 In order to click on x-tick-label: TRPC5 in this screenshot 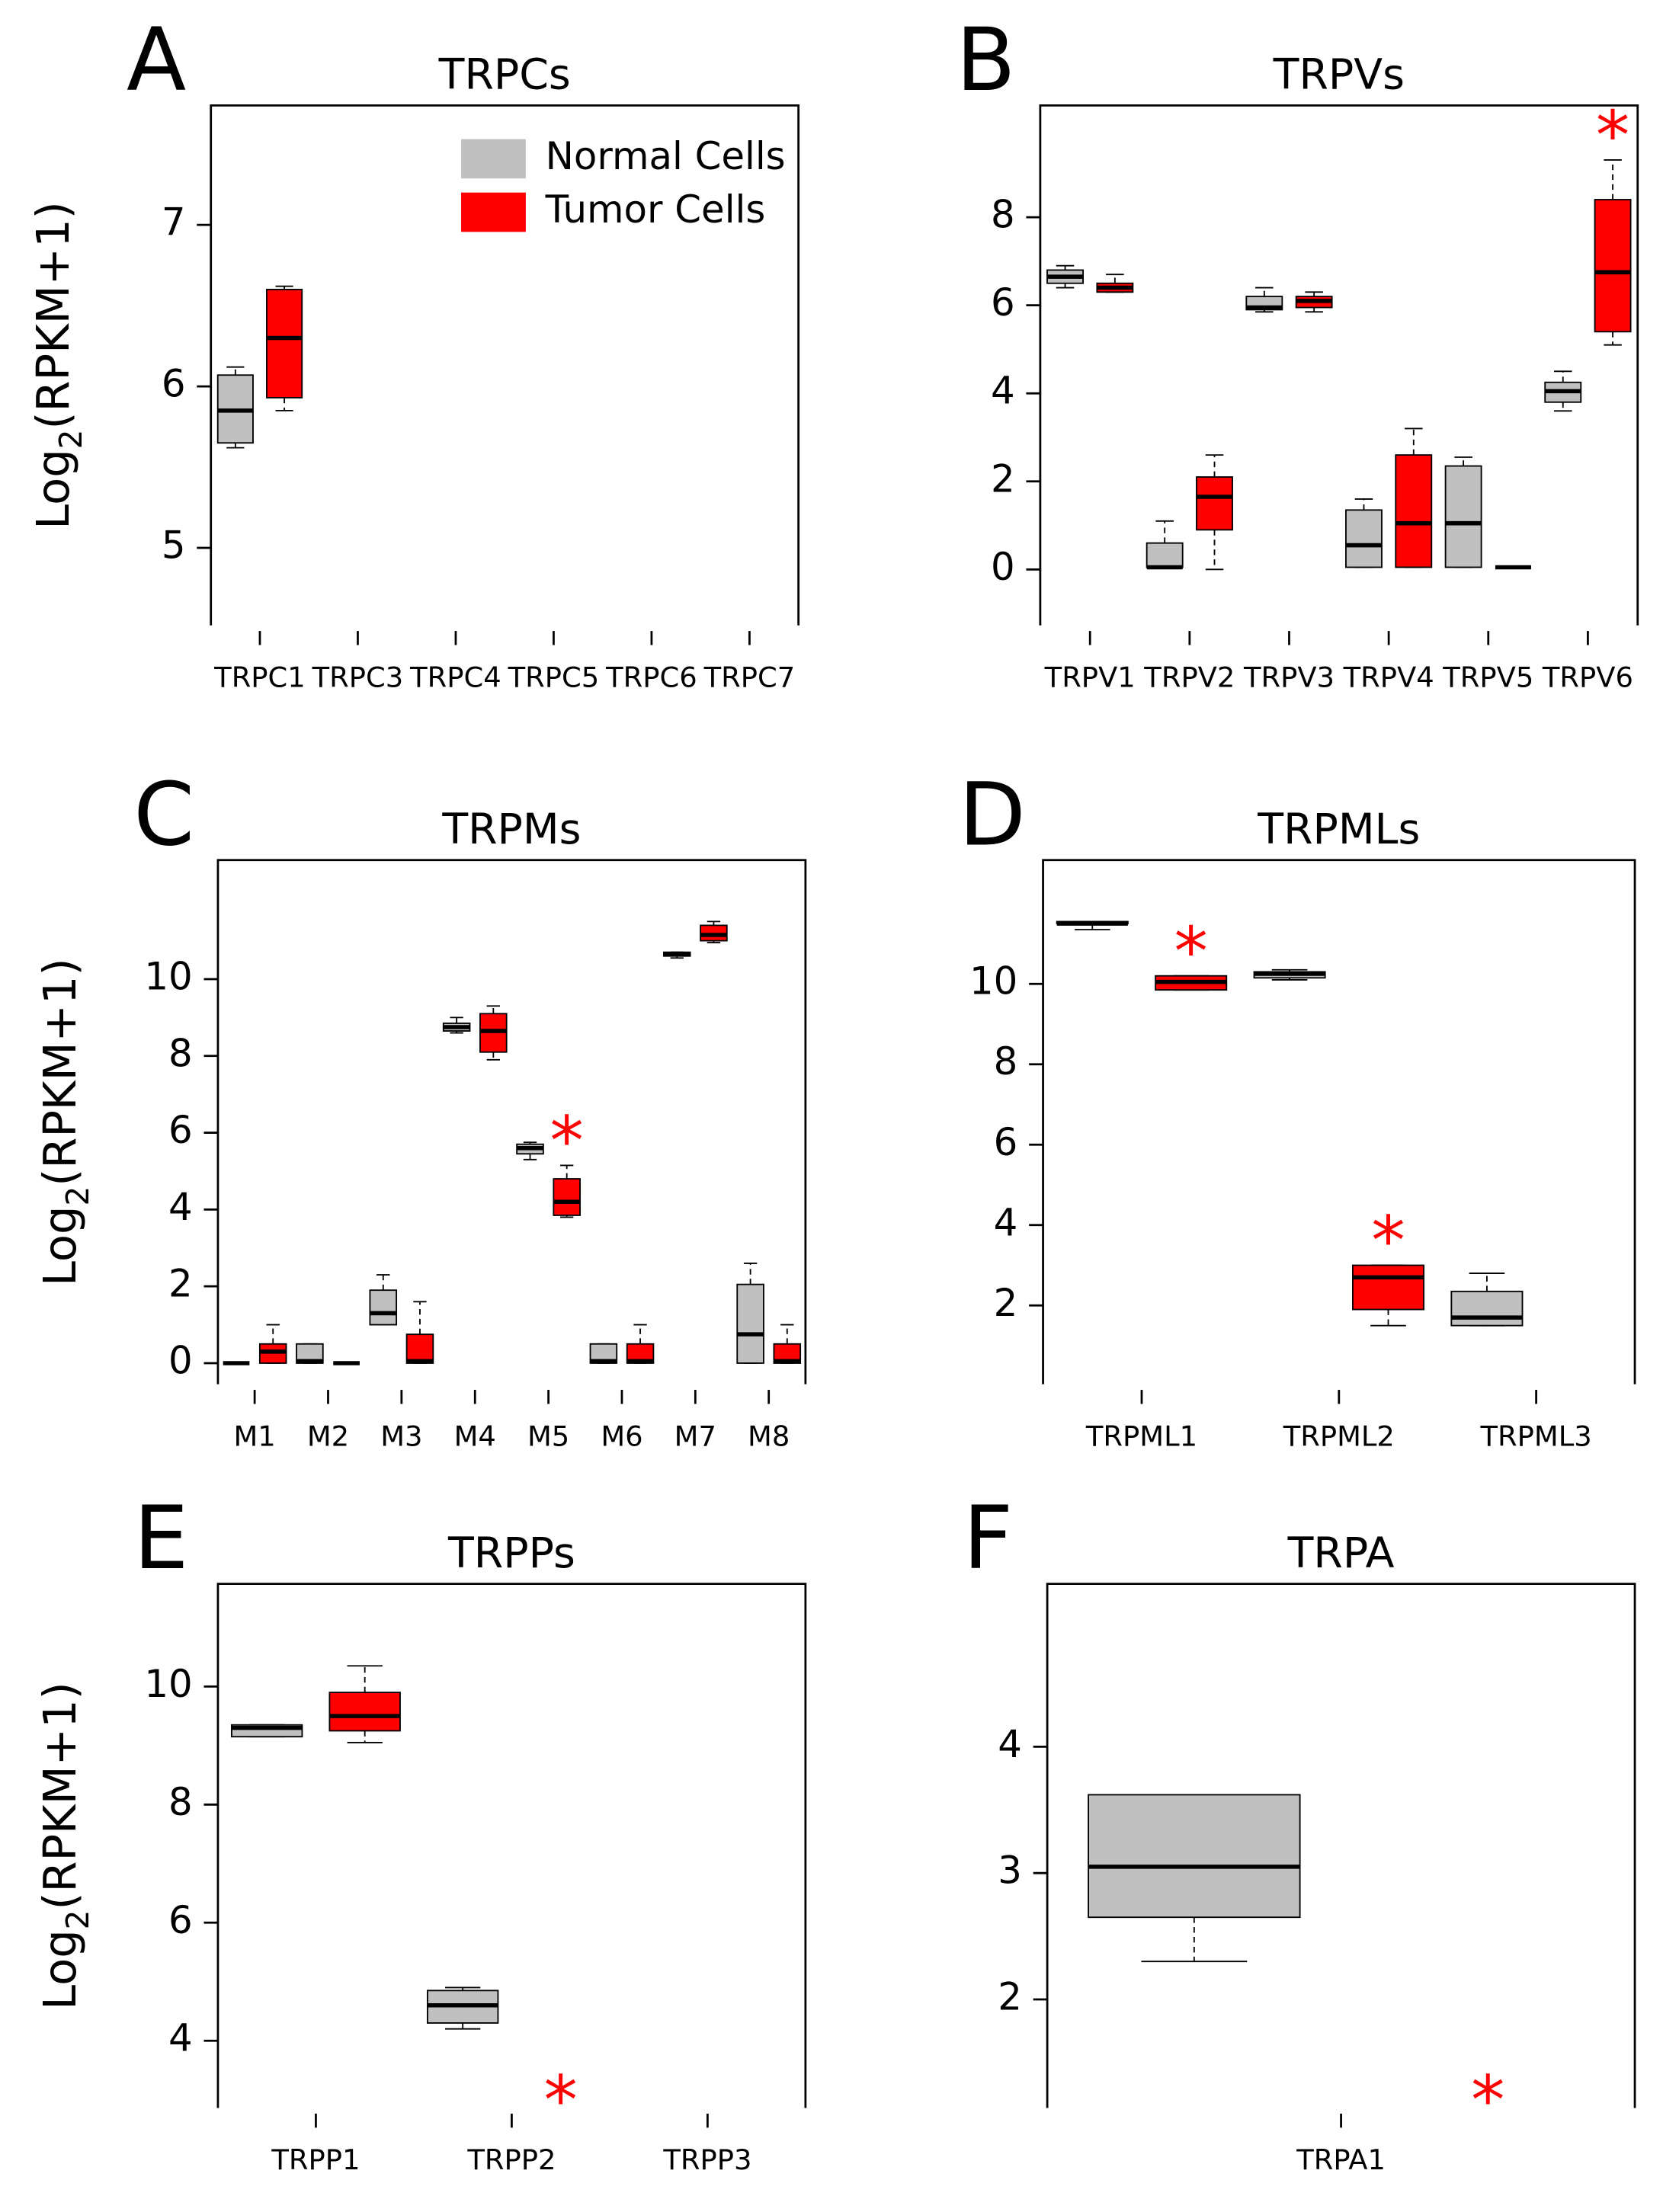, I will do `click(554, 677)`.